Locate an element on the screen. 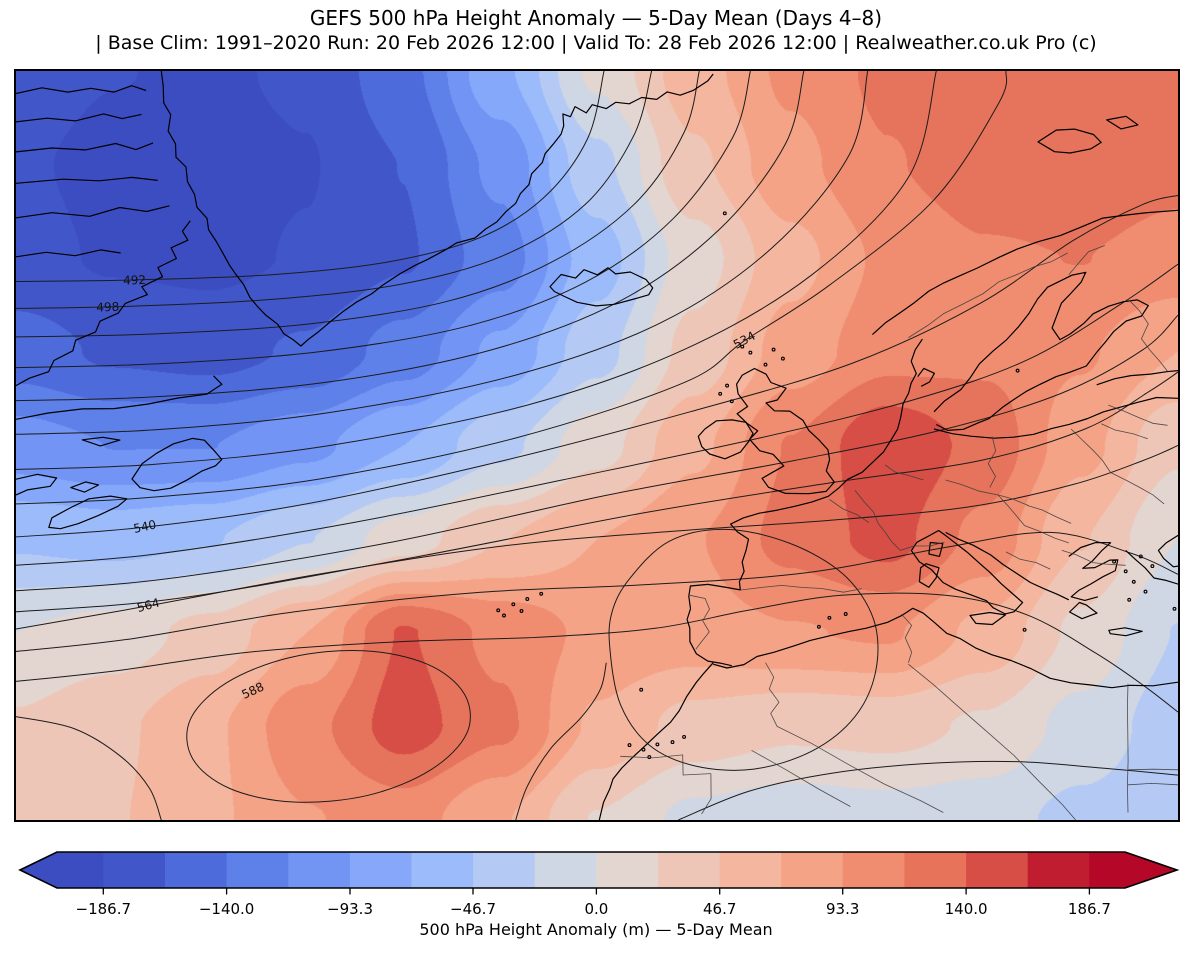  colorbar-tick-label: −93.3 is located at coordinates (350, 909).